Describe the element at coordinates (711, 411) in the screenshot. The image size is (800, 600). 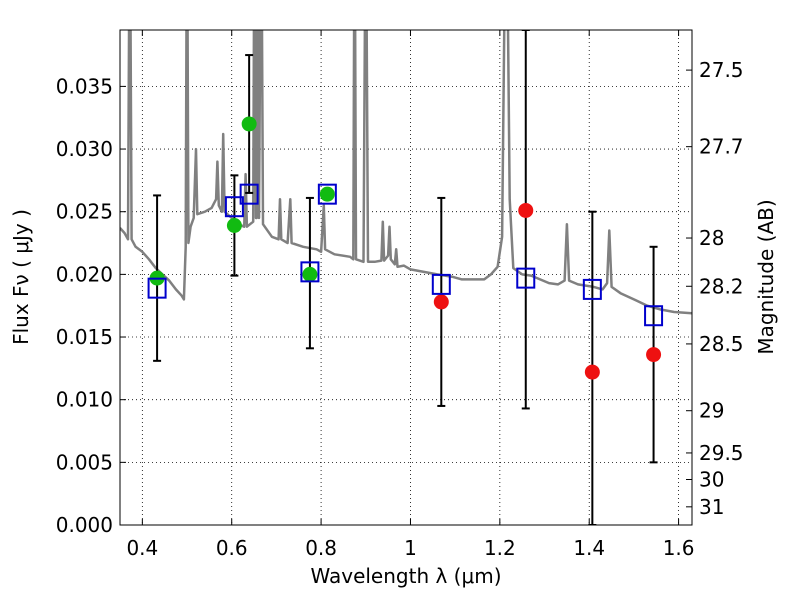
I see `right-tick-label: 29` at that location.